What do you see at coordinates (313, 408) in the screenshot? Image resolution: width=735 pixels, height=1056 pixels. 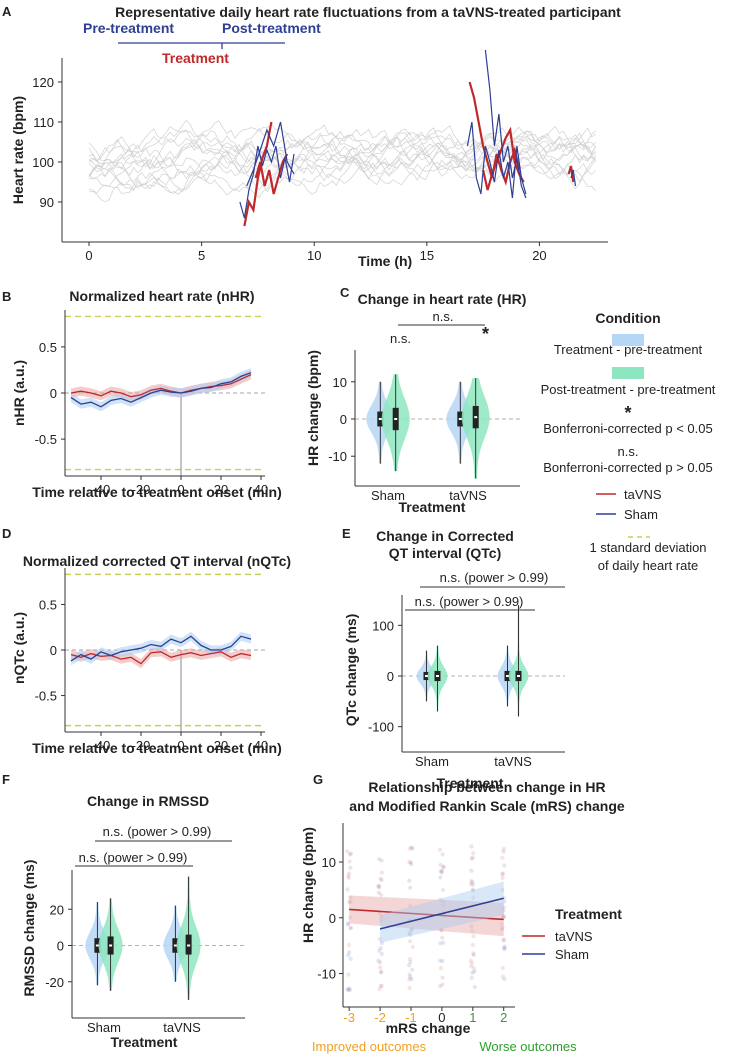 I see `y-axis-label-c: HR change (bpm)` at bounding box center [313, 408].